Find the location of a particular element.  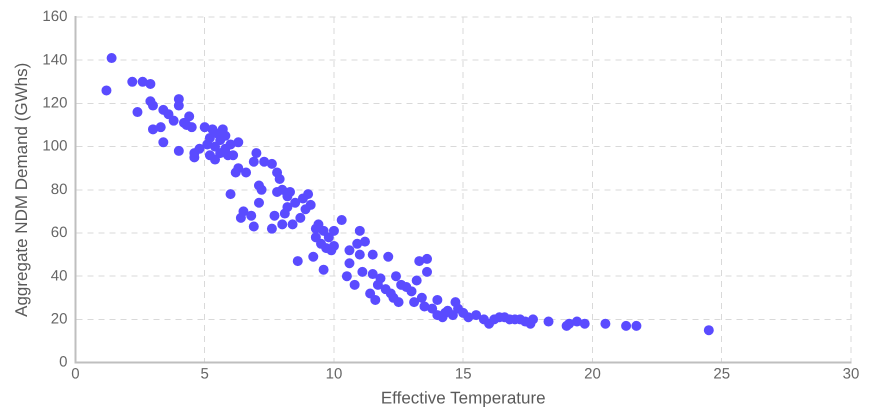

x-axis-title: Effective Temperature is located at coordinates (463, 398).